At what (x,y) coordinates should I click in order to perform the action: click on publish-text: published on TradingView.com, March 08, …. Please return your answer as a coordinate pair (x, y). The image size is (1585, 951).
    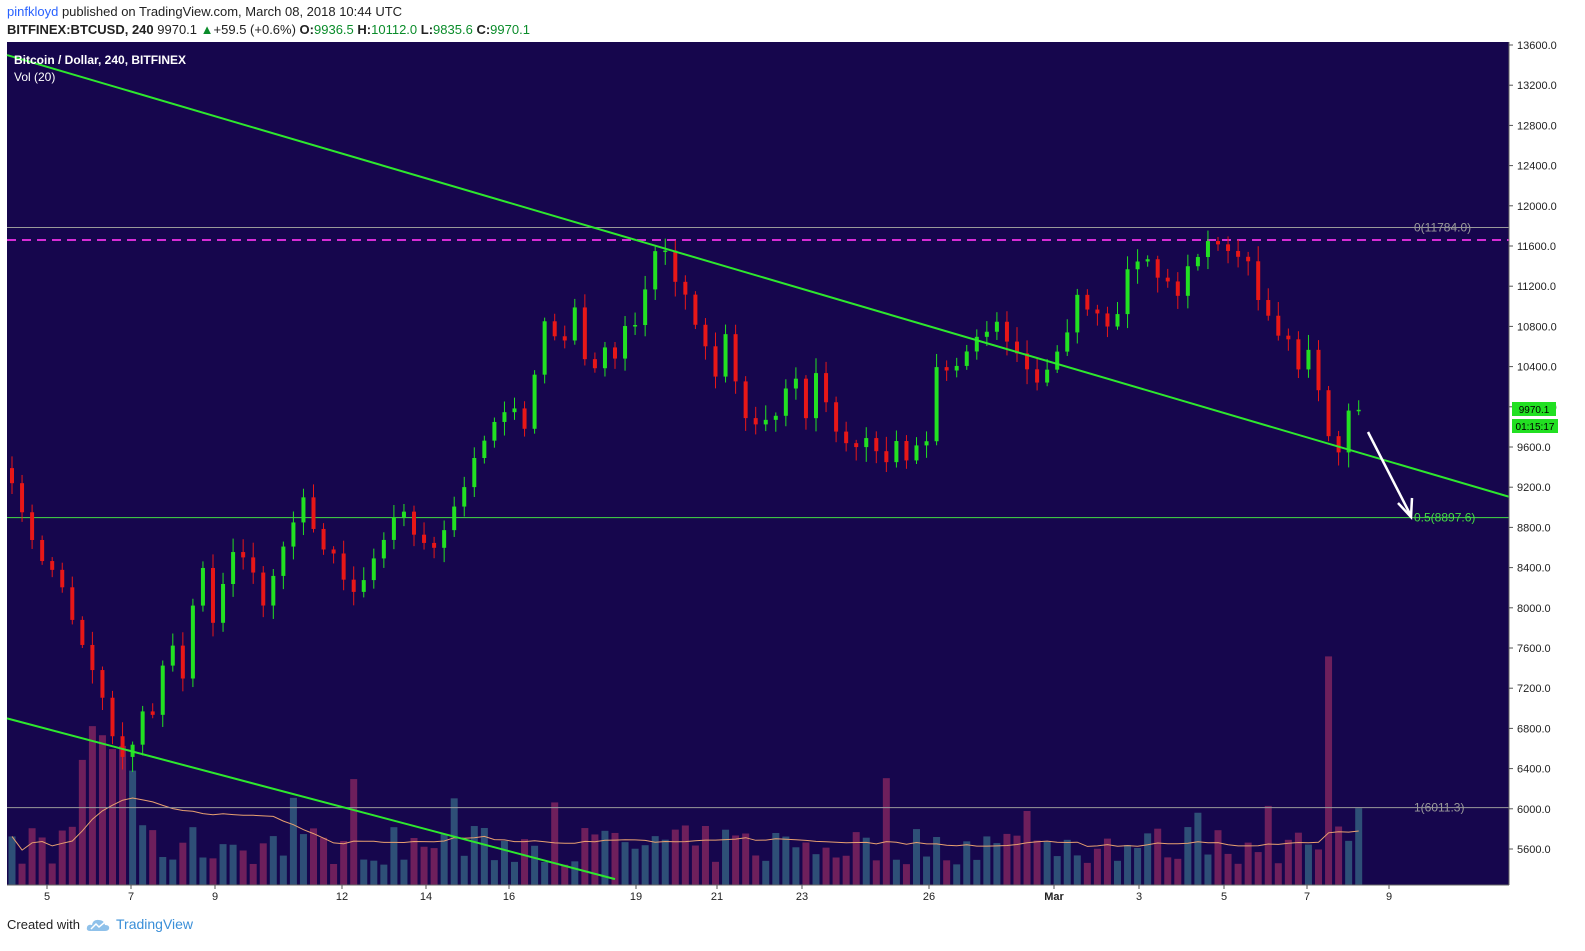
    Looking at the image, I should click on (232, 11).